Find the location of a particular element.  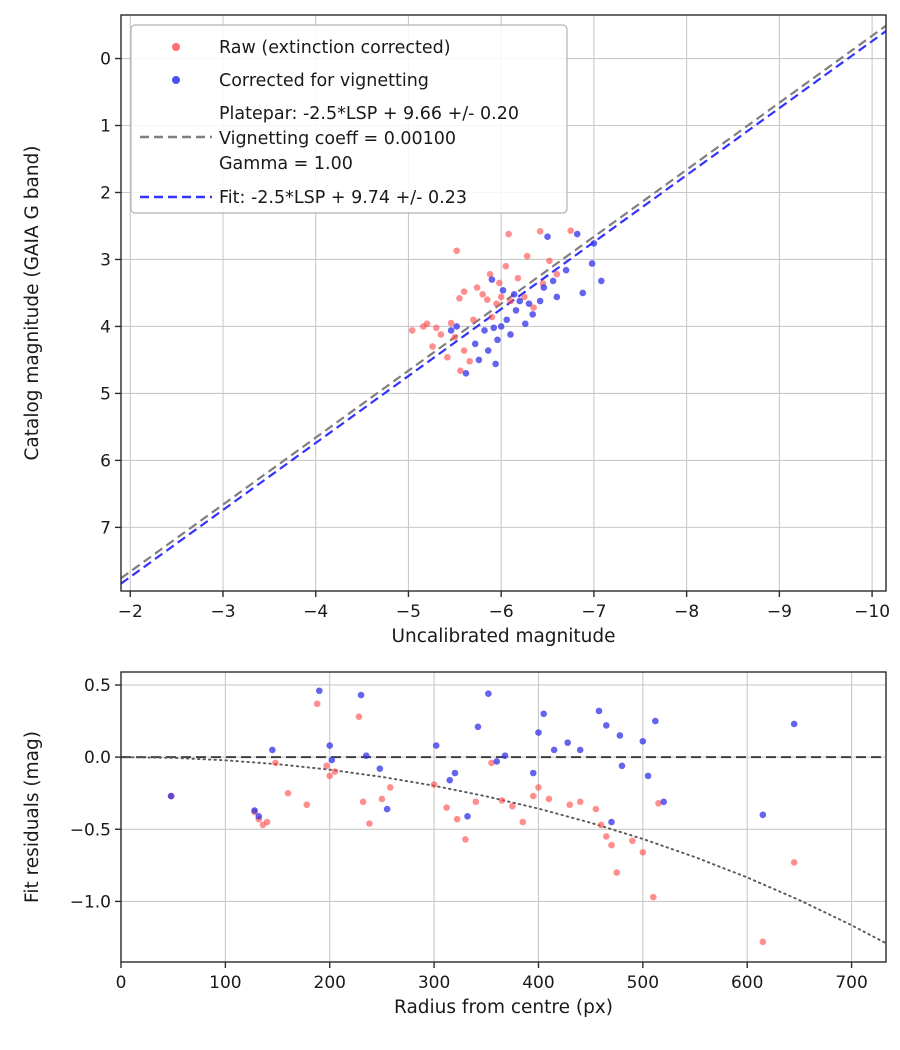

legend-corrected-label: Corrected for vignetting is located at coordinates (324, 81).